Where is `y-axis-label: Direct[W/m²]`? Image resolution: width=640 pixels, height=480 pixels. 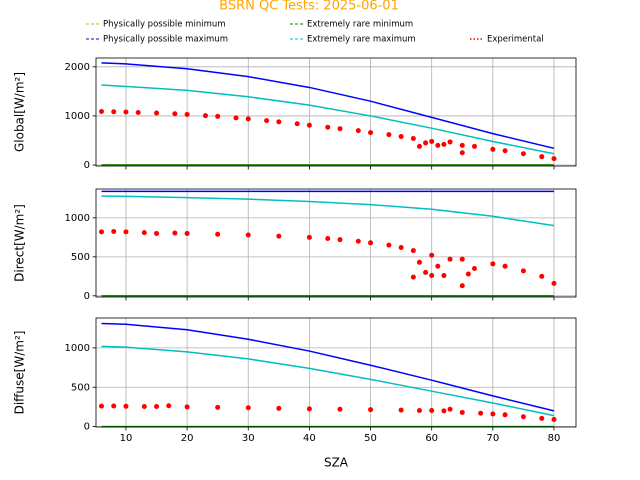
y-axis-label: Direct[W/m²] is located at coordinates (20, 243).